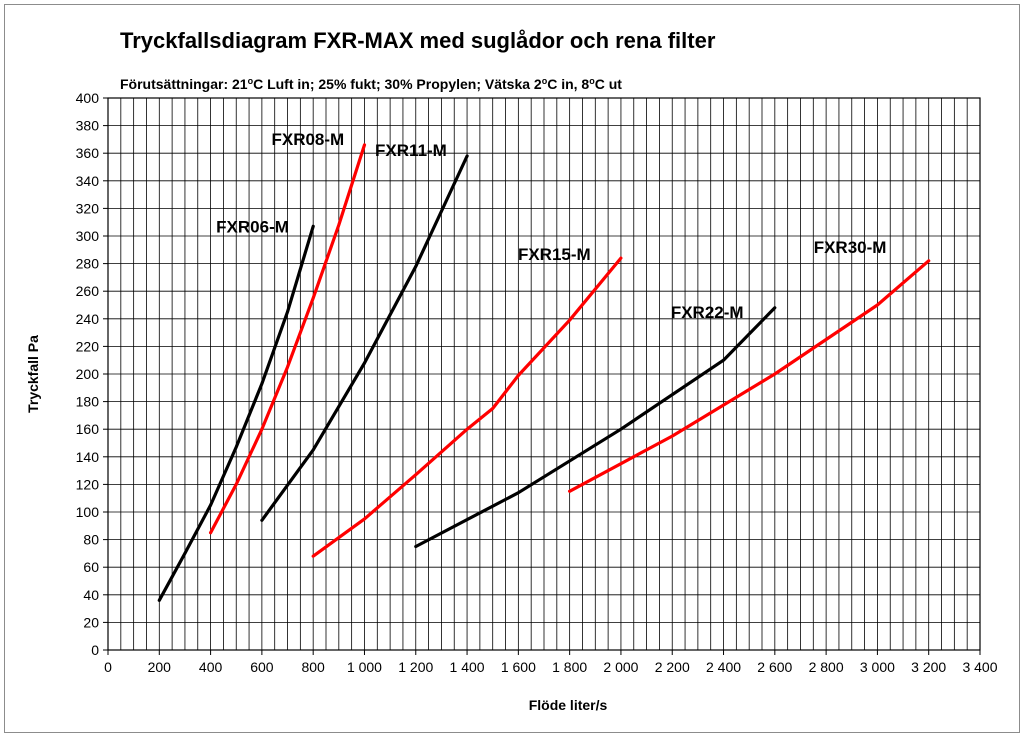 Image resolution: width=1024 pixels, height=737 pixels. What do you see at coordinates (364, 667) in the screenshot?
I see `x-tick-label: 1 000` at bounding box center [364, 667].